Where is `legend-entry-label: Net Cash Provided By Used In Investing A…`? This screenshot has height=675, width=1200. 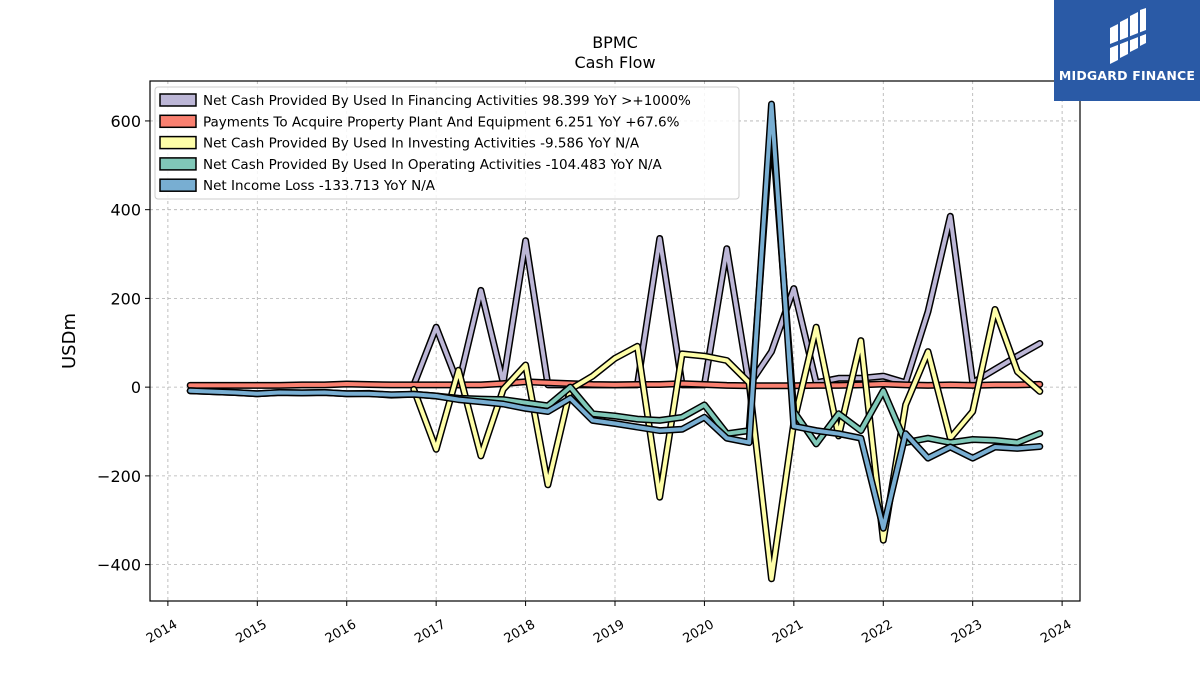
legend-entry-label: Net Cash Provided By Used In Investing A… is located at coordinates (421, 144).